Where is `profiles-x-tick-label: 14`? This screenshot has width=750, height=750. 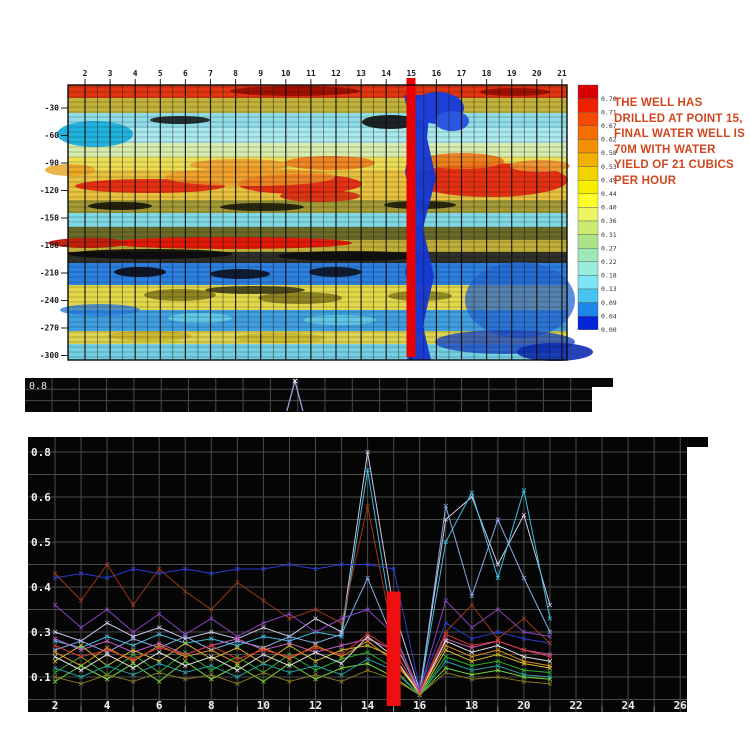 profiles-x-tick-label: 14 is located at coordinates (368, 705).